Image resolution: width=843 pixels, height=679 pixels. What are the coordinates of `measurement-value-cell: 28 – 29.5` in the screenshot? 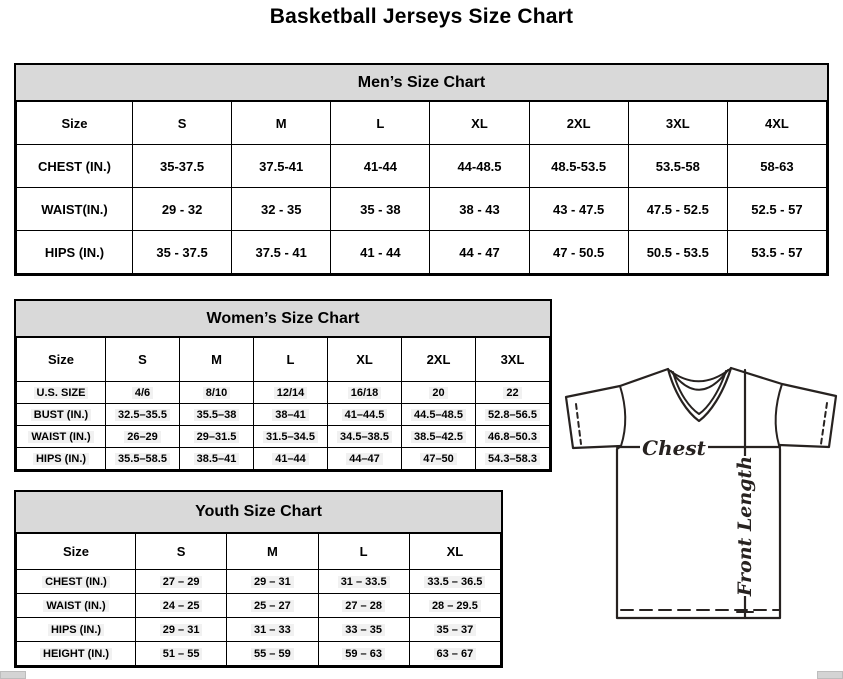 It's located at (455, 605).